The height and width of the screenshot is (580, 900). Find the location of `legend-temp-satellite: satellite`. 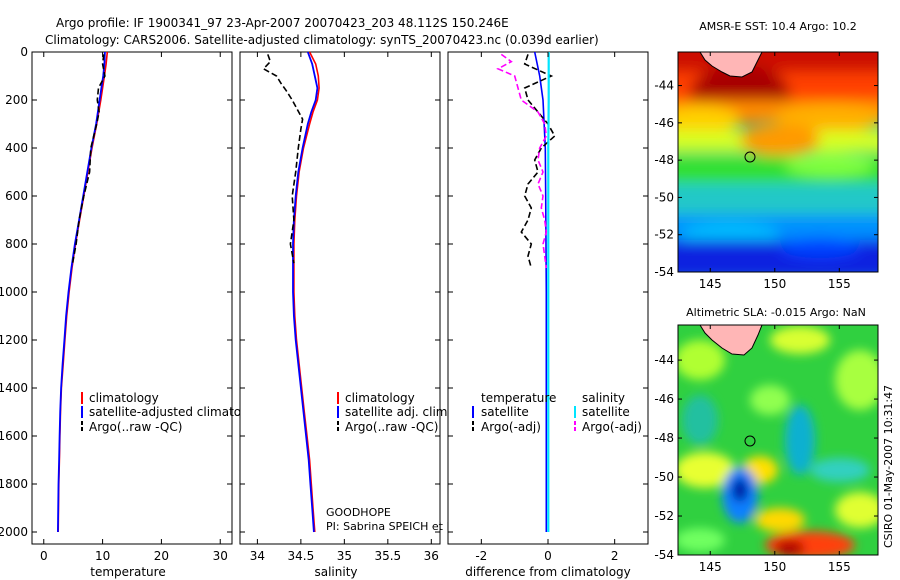

legend-temp-satellite: satellite is located at coordinates (505, 412).